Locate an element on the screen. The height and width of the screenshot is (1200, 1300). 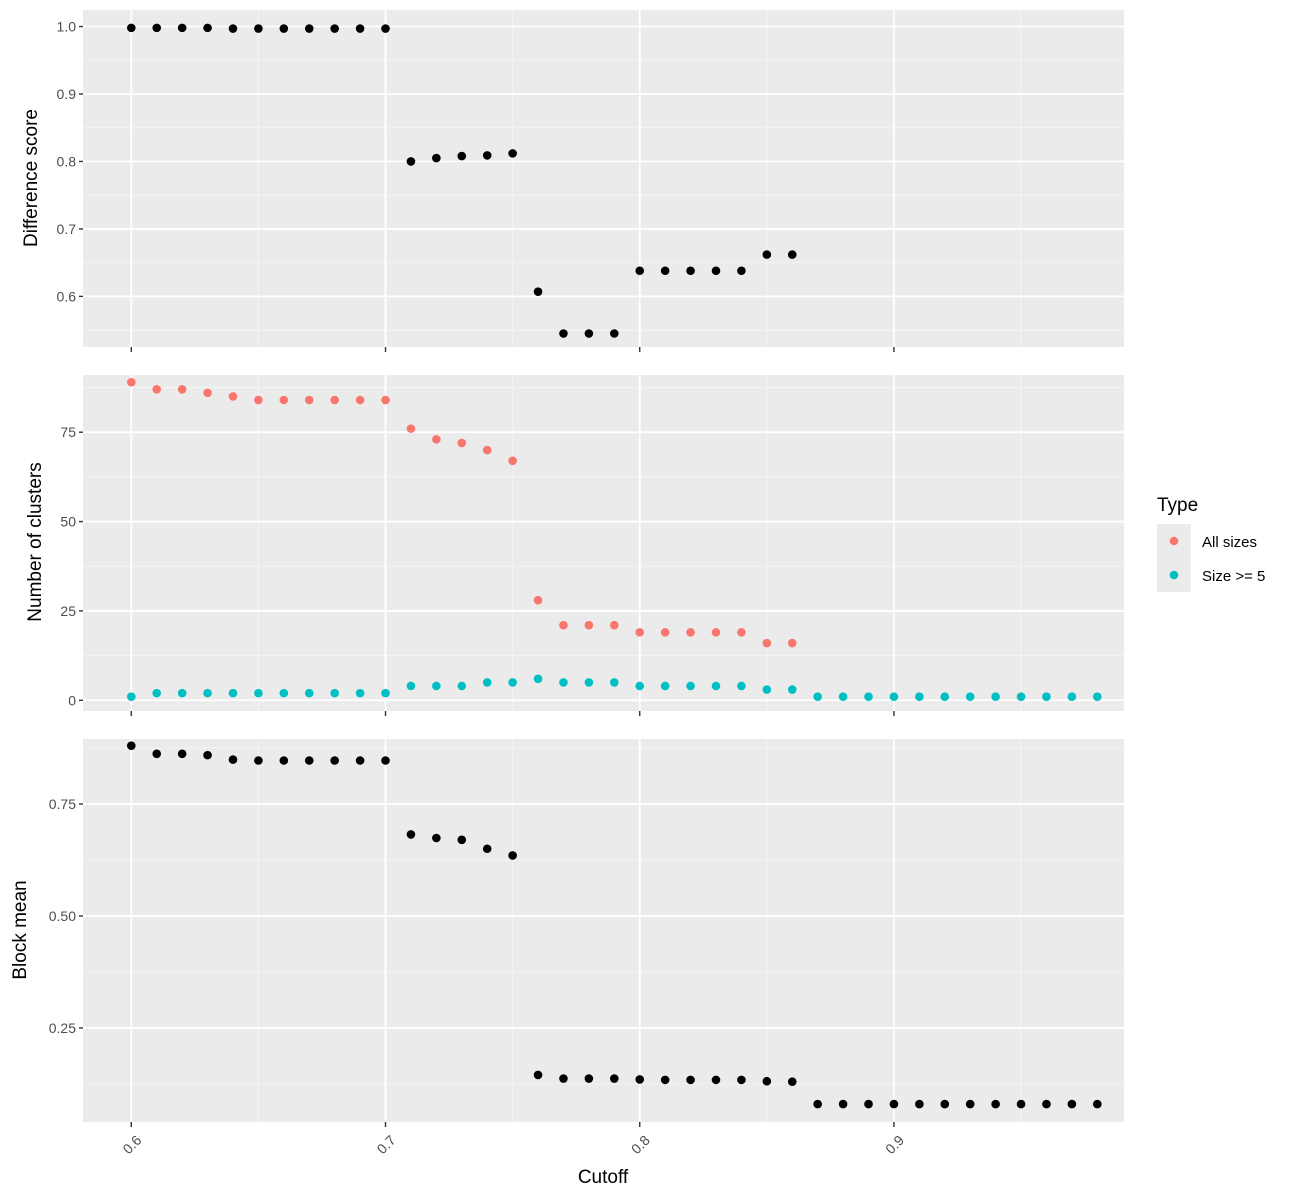
legend-key-all-sizes is located at coordinates (1174, 541).